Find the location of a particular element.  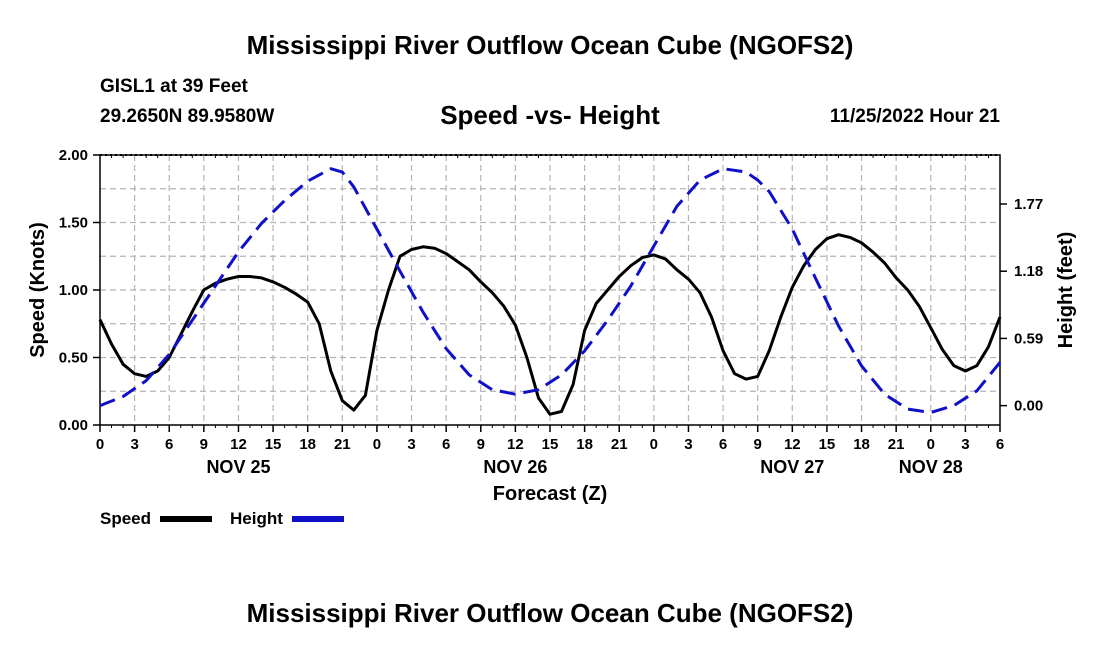

legend-height-label: Height is located at coordinates (256, 518).